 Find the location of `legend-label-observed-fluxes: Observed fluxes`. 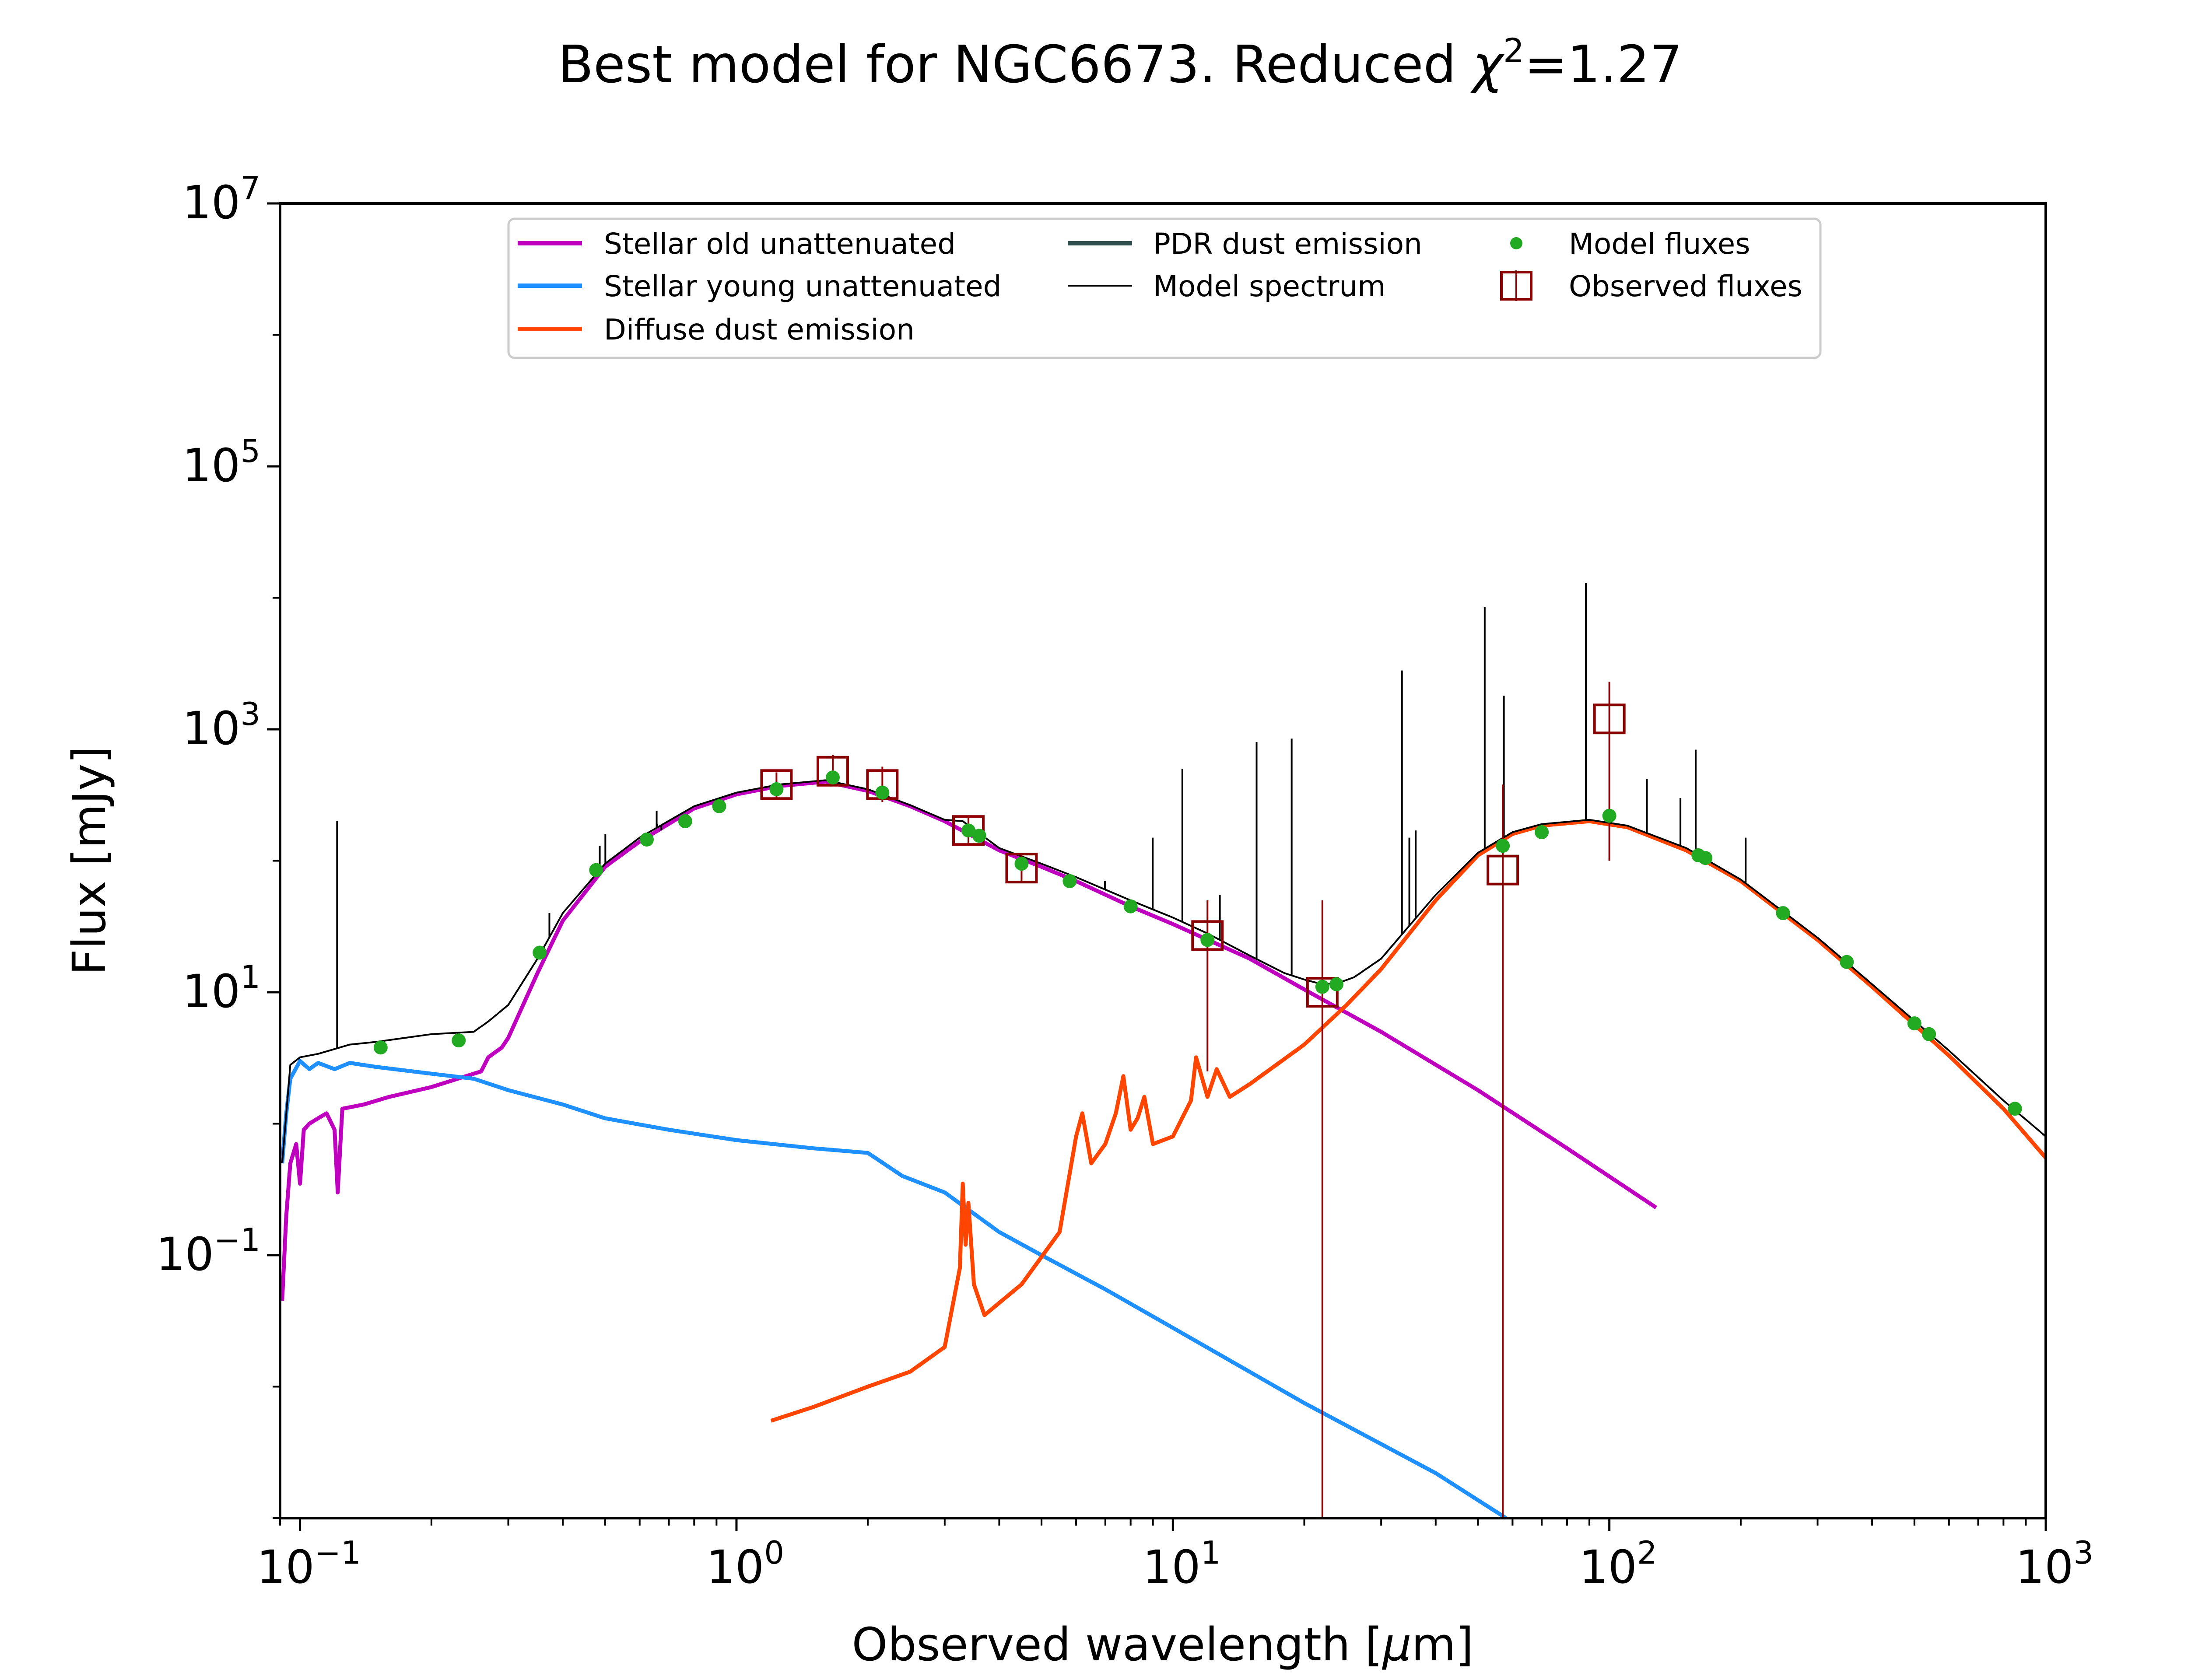

legend-label-observed-fluxes: Observed fluxes is located at coordinates (1686, 286).